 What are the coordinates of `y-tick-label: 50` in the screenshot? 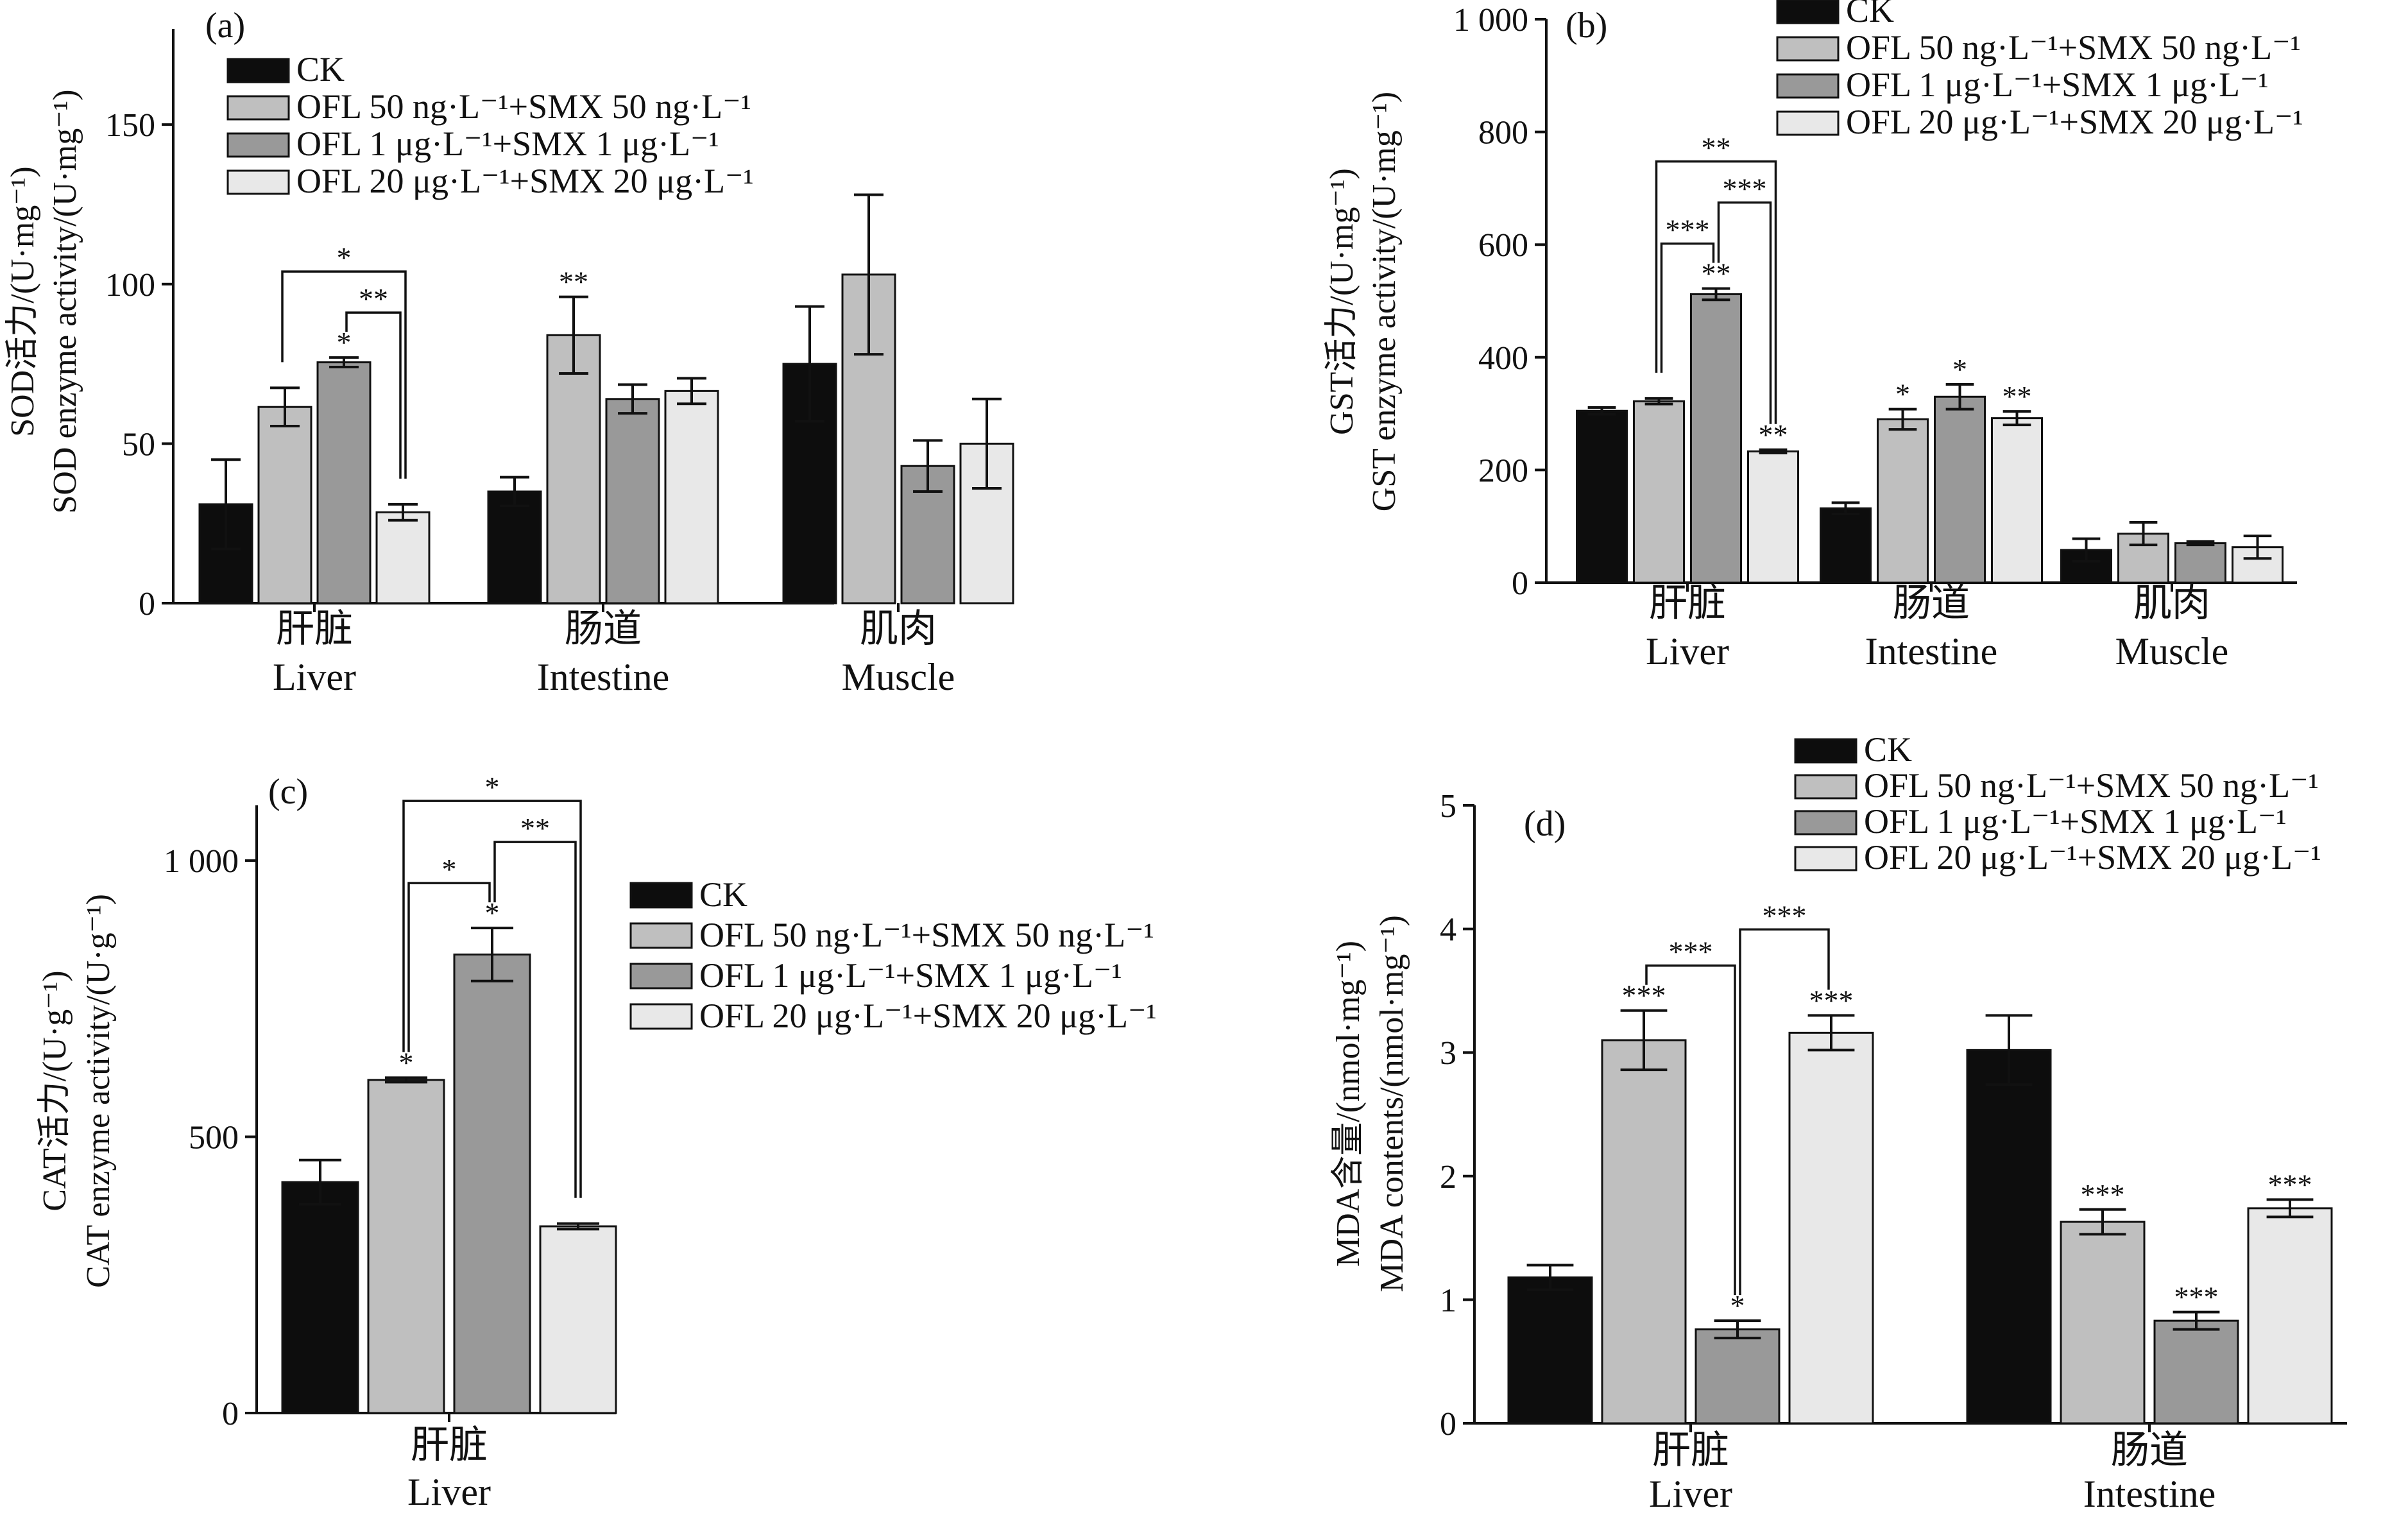 It's located at (138, 444).